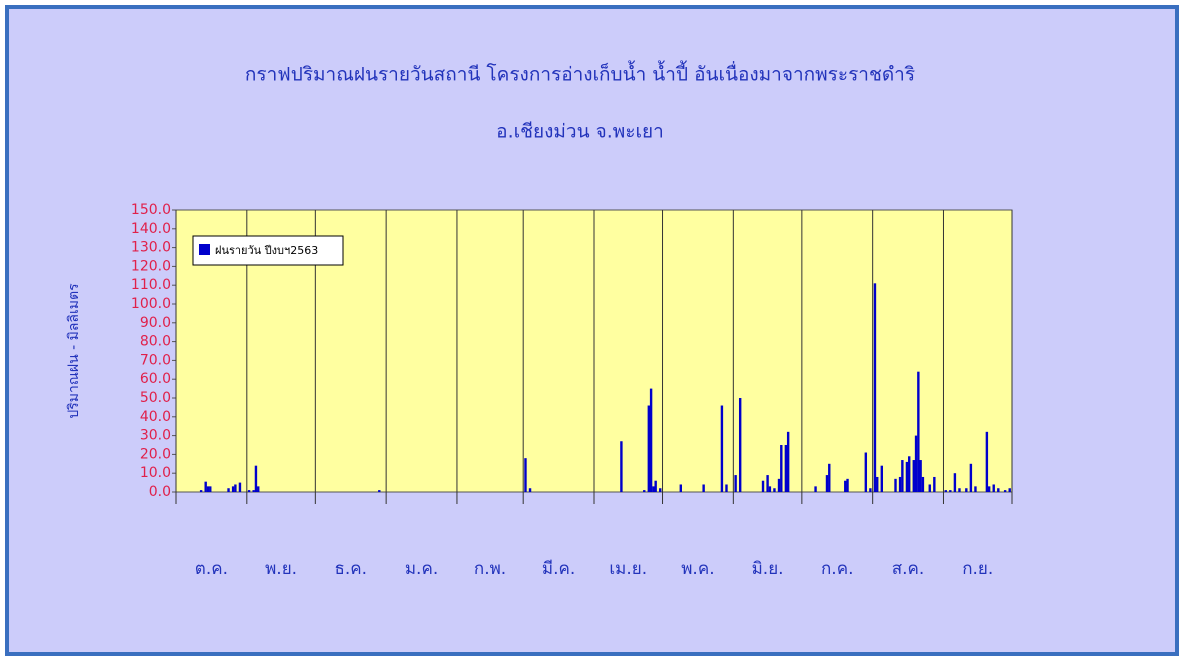 This screenshot has height=661, width=1184. What do you see at coordinates (211, 569) in the screenshot?
I see `x-tick-label: ต.ค.` at bounding box center [211, 569].